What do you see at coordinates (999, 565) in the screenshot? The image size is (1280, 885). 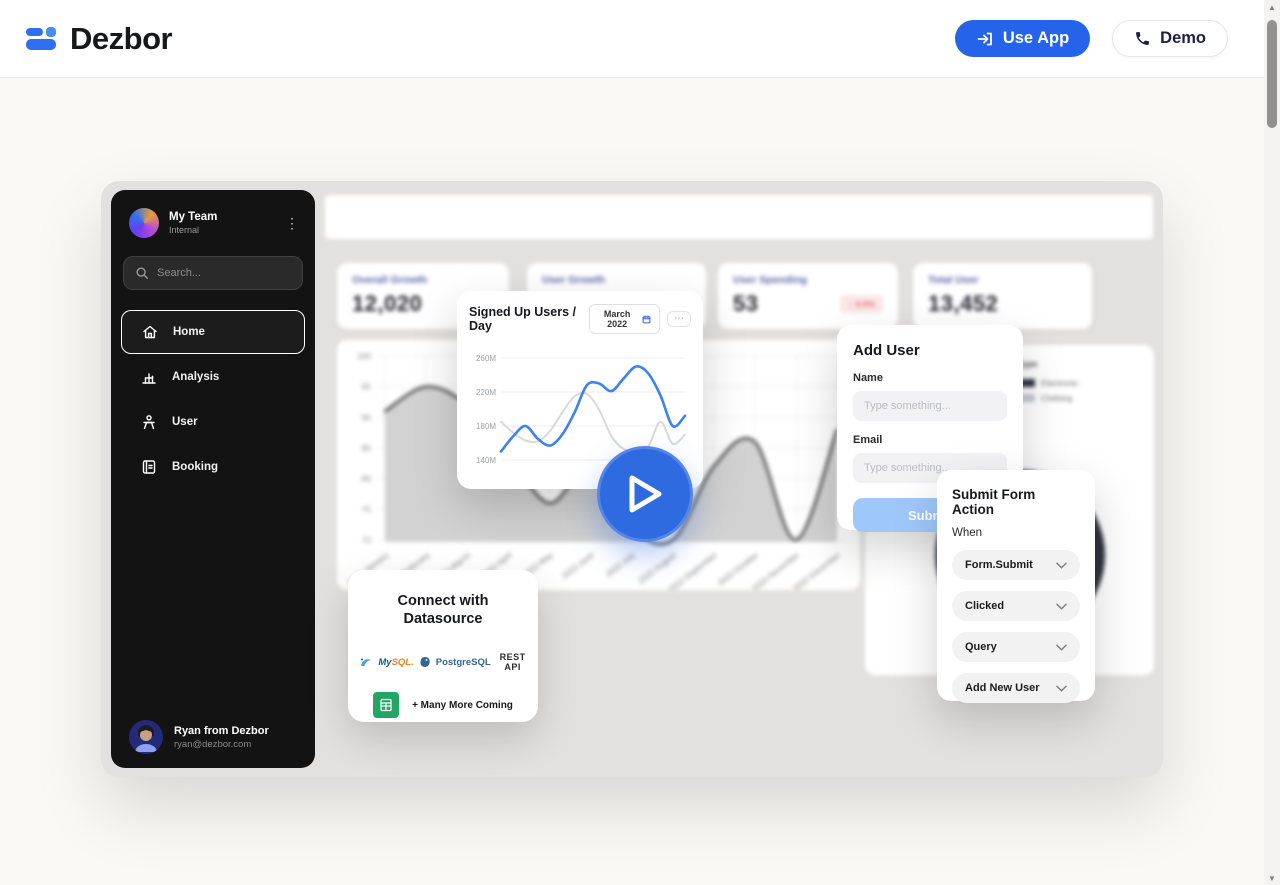 I see `select-value: Form.Submit` at bounding box center [999, 565].